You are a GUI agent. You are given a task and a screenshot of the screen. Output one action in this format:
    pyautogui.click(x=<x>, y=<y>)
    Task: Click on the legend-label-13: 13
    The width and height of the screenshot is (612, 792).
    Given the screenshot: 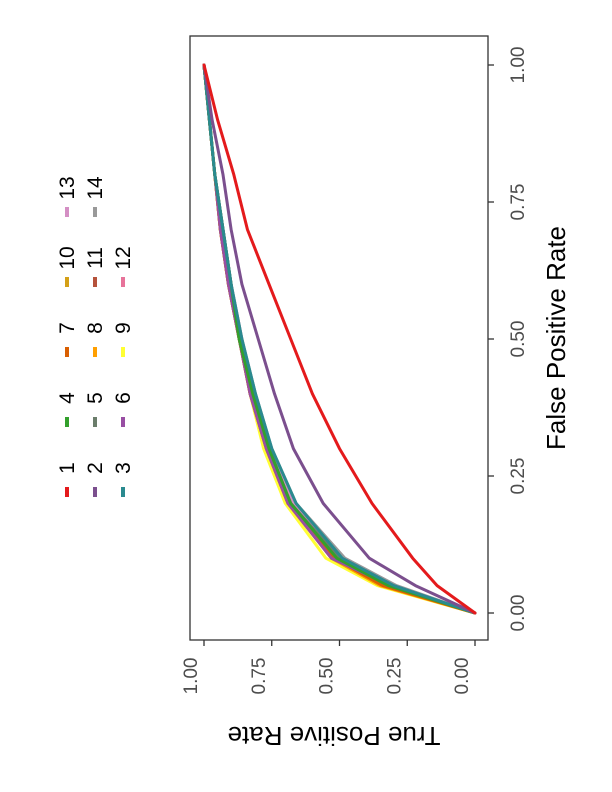 What is the action you would take?
    pyautogui.click(x=67, y=187)
    